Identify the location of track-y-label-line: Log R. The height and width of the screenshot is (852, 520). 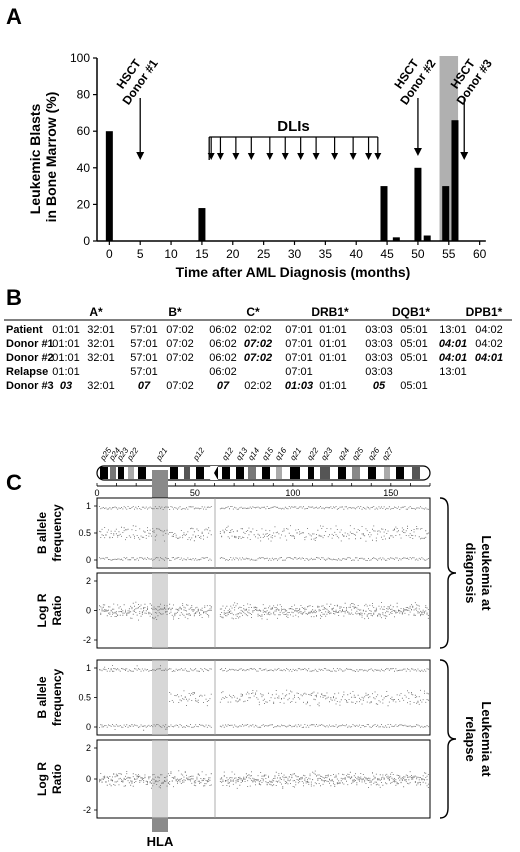
(42, 779).